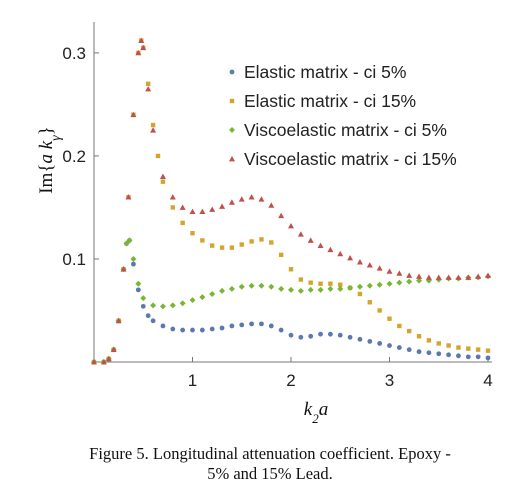 The width and height of the screenshot is (520, 494). Describe the element at coordinates (389, 380) in the screenshot. I see `x-tick-label: 3` at that location.